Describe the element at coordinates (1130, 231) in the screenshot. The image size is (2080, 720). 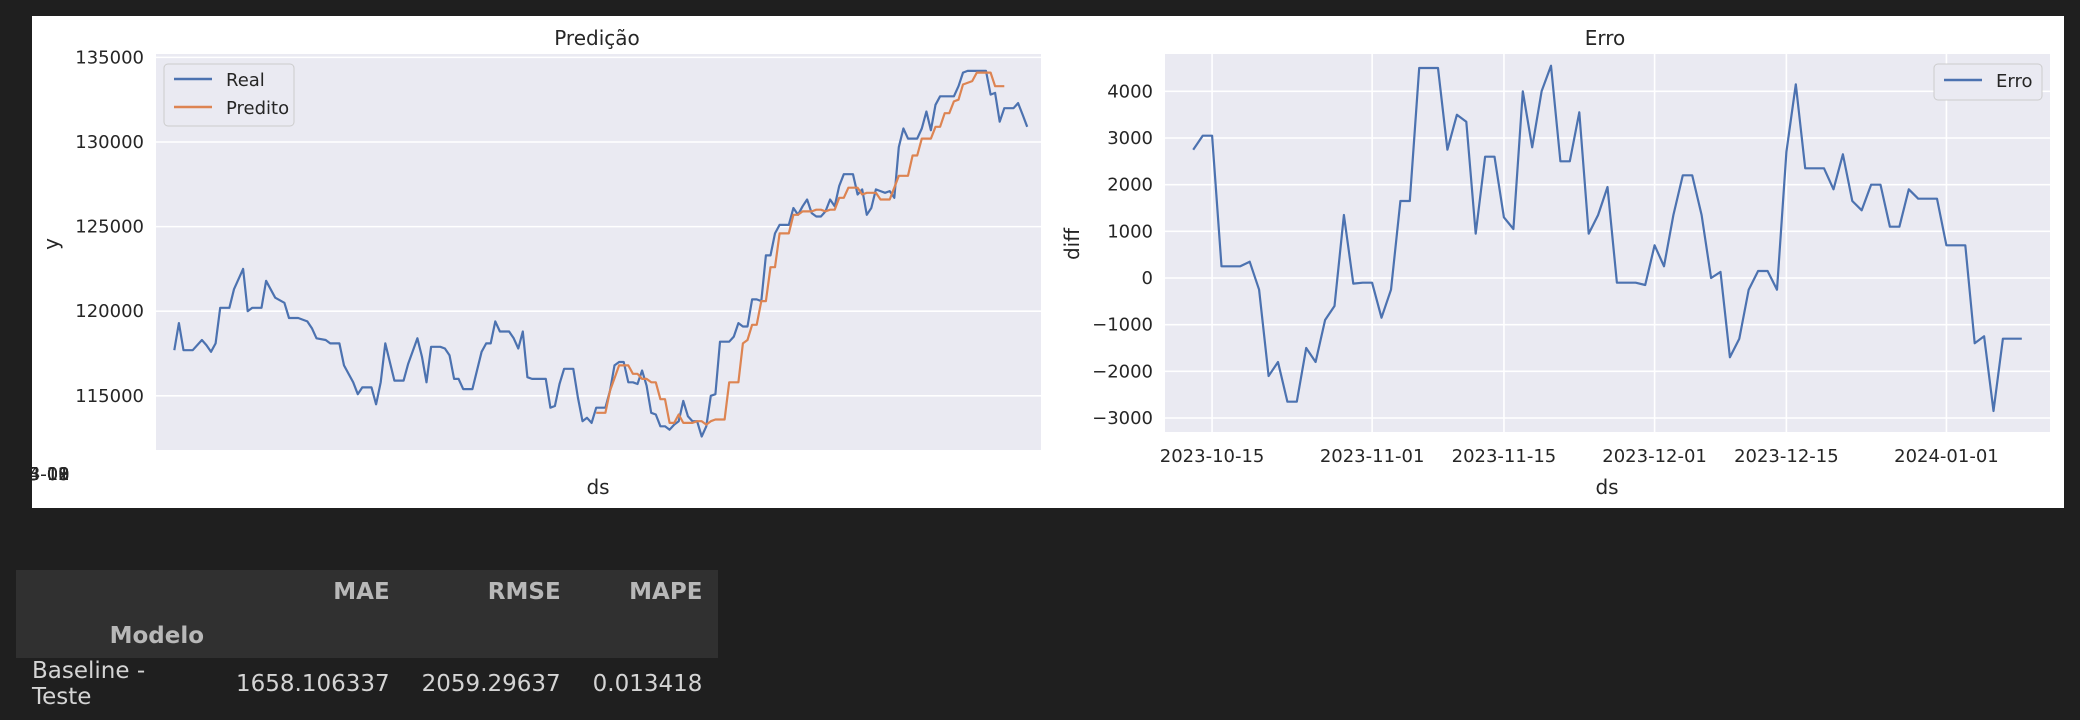
I see `y-tick-label: 1000` at that location.